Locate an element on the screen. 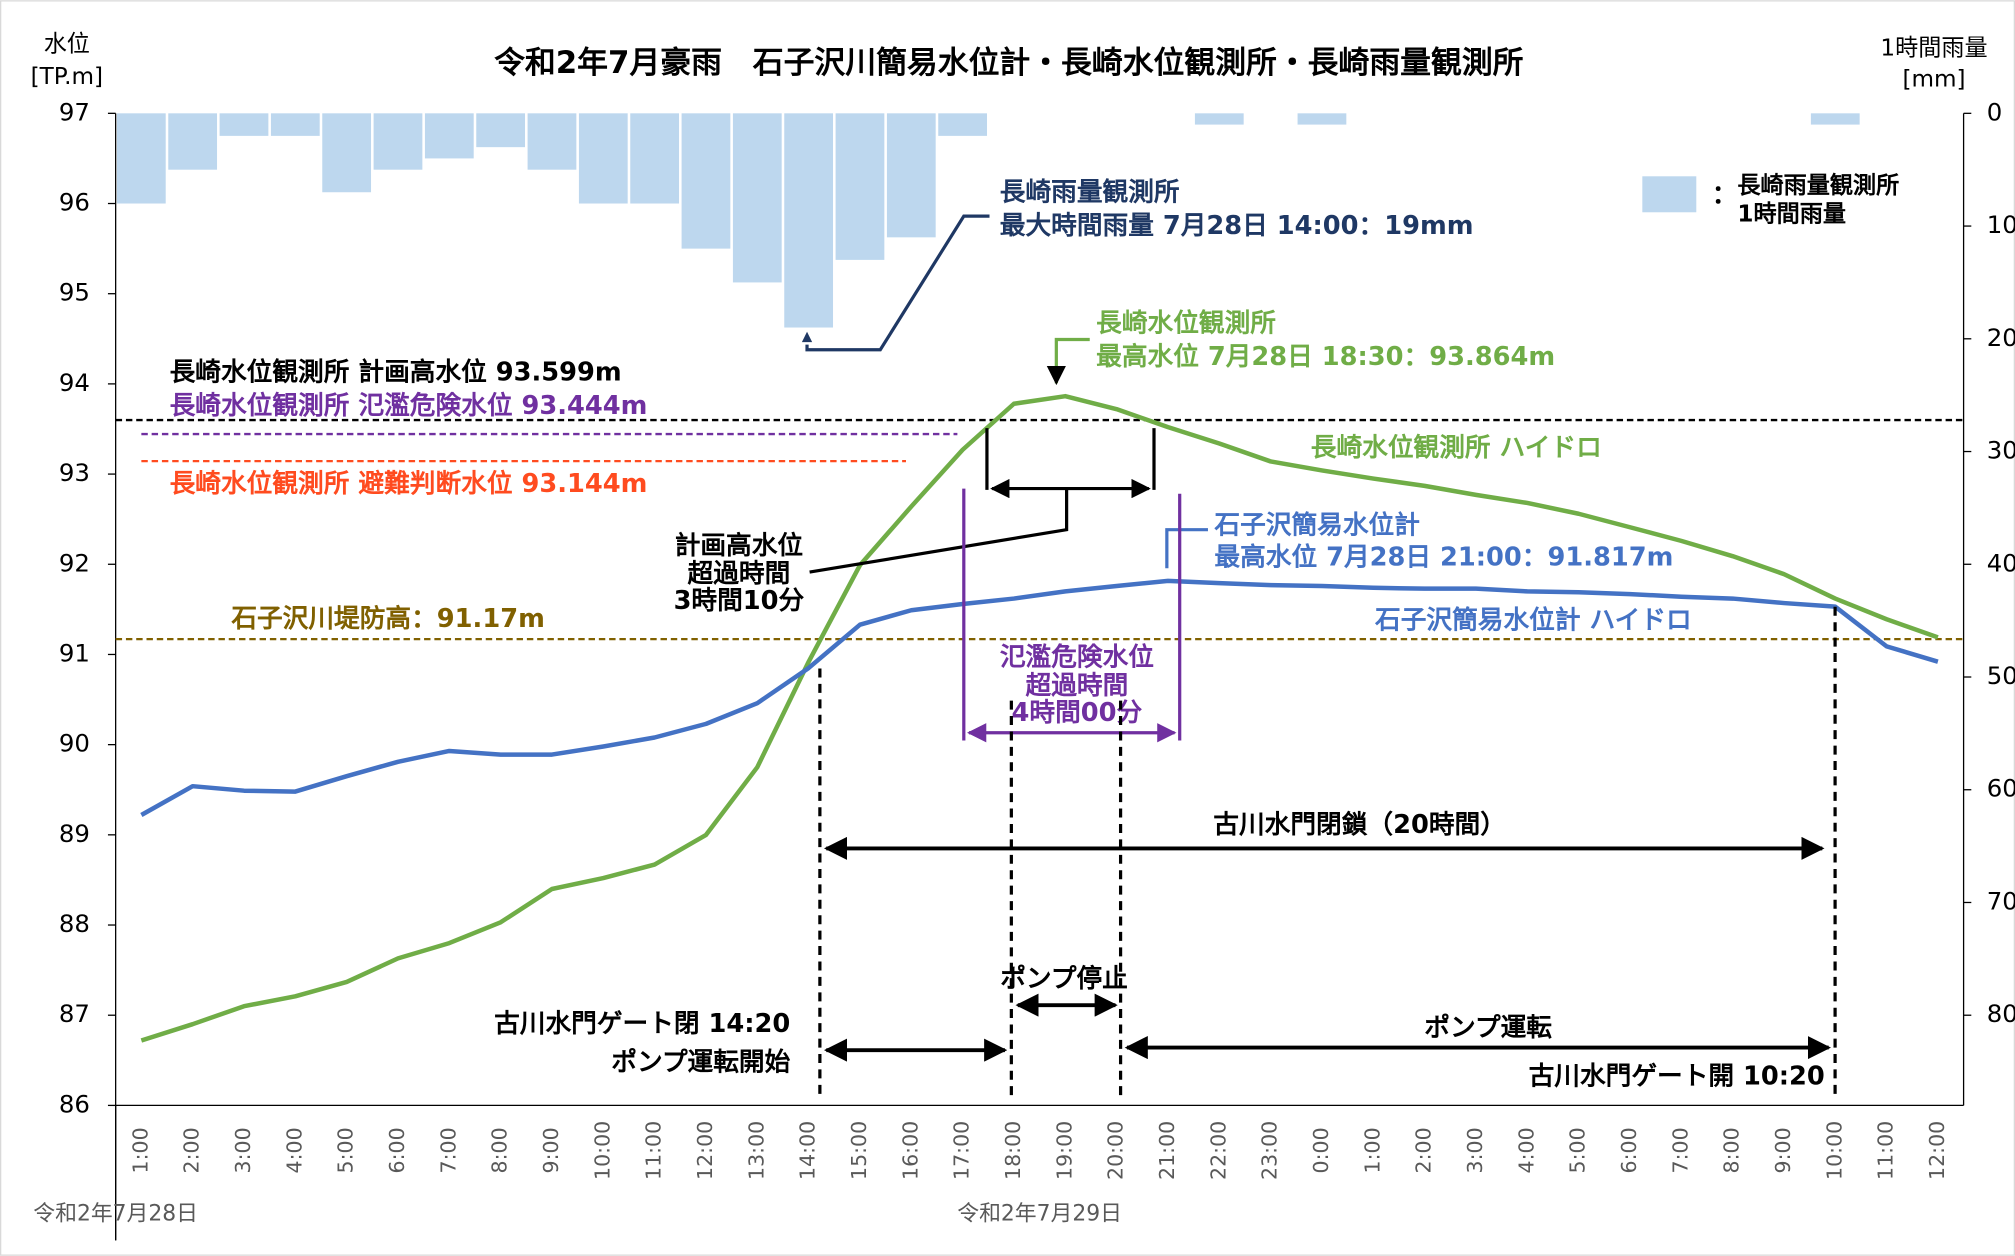 The width and height of the screenshot is (2015, 1256). x-tick-label: 1:00 is located at coordinates (1372, 1150).